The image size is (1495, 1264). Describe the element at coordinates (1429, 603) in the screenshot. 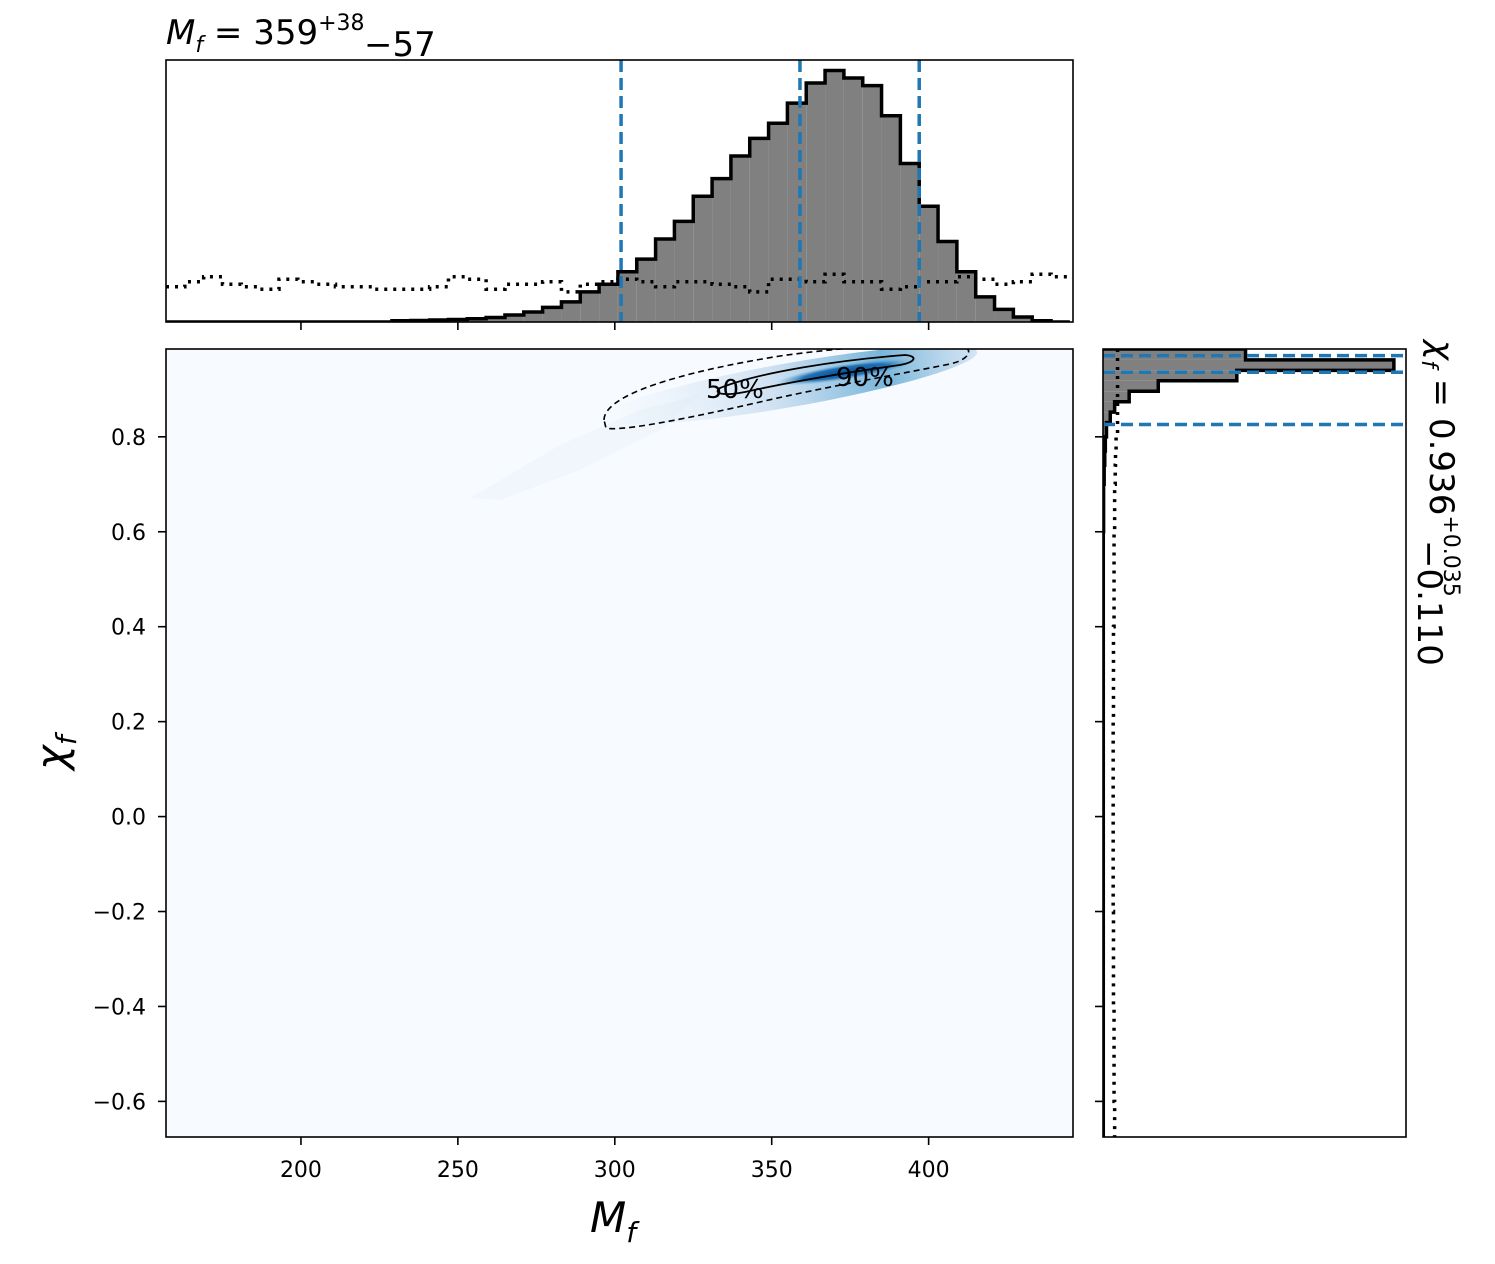

I see `side-title-minus: −0.110` at that location.